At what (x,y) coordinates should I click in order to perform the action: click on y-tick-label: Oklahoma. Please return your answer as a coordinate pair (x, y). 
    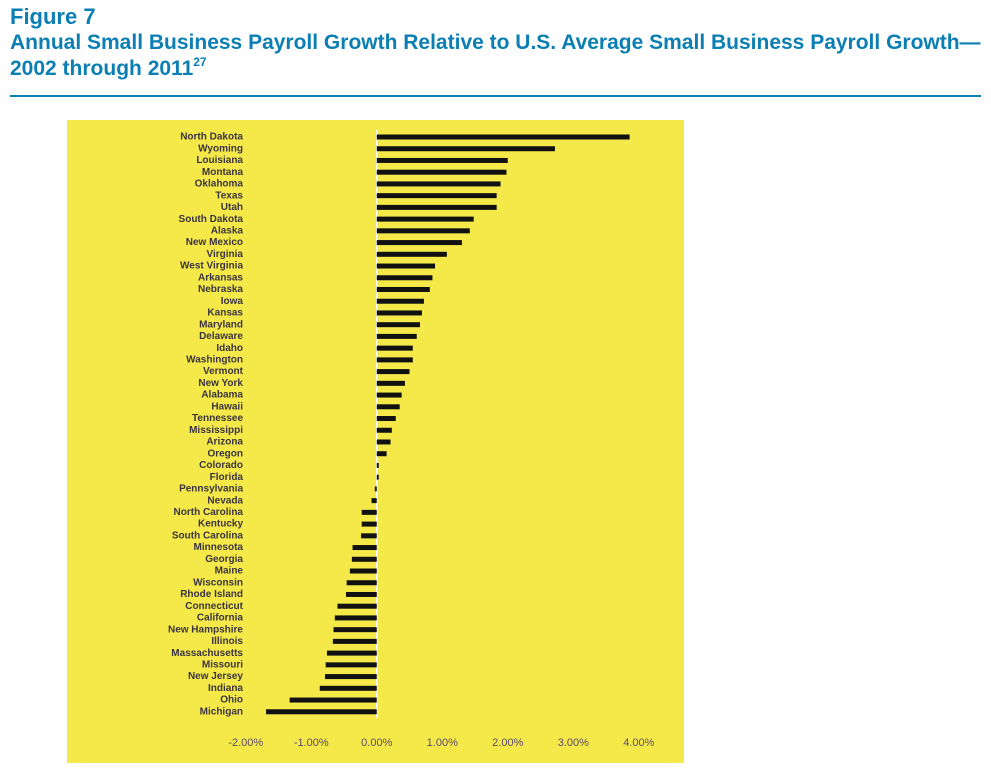
    Looking at the image, I should click on (219, 184).